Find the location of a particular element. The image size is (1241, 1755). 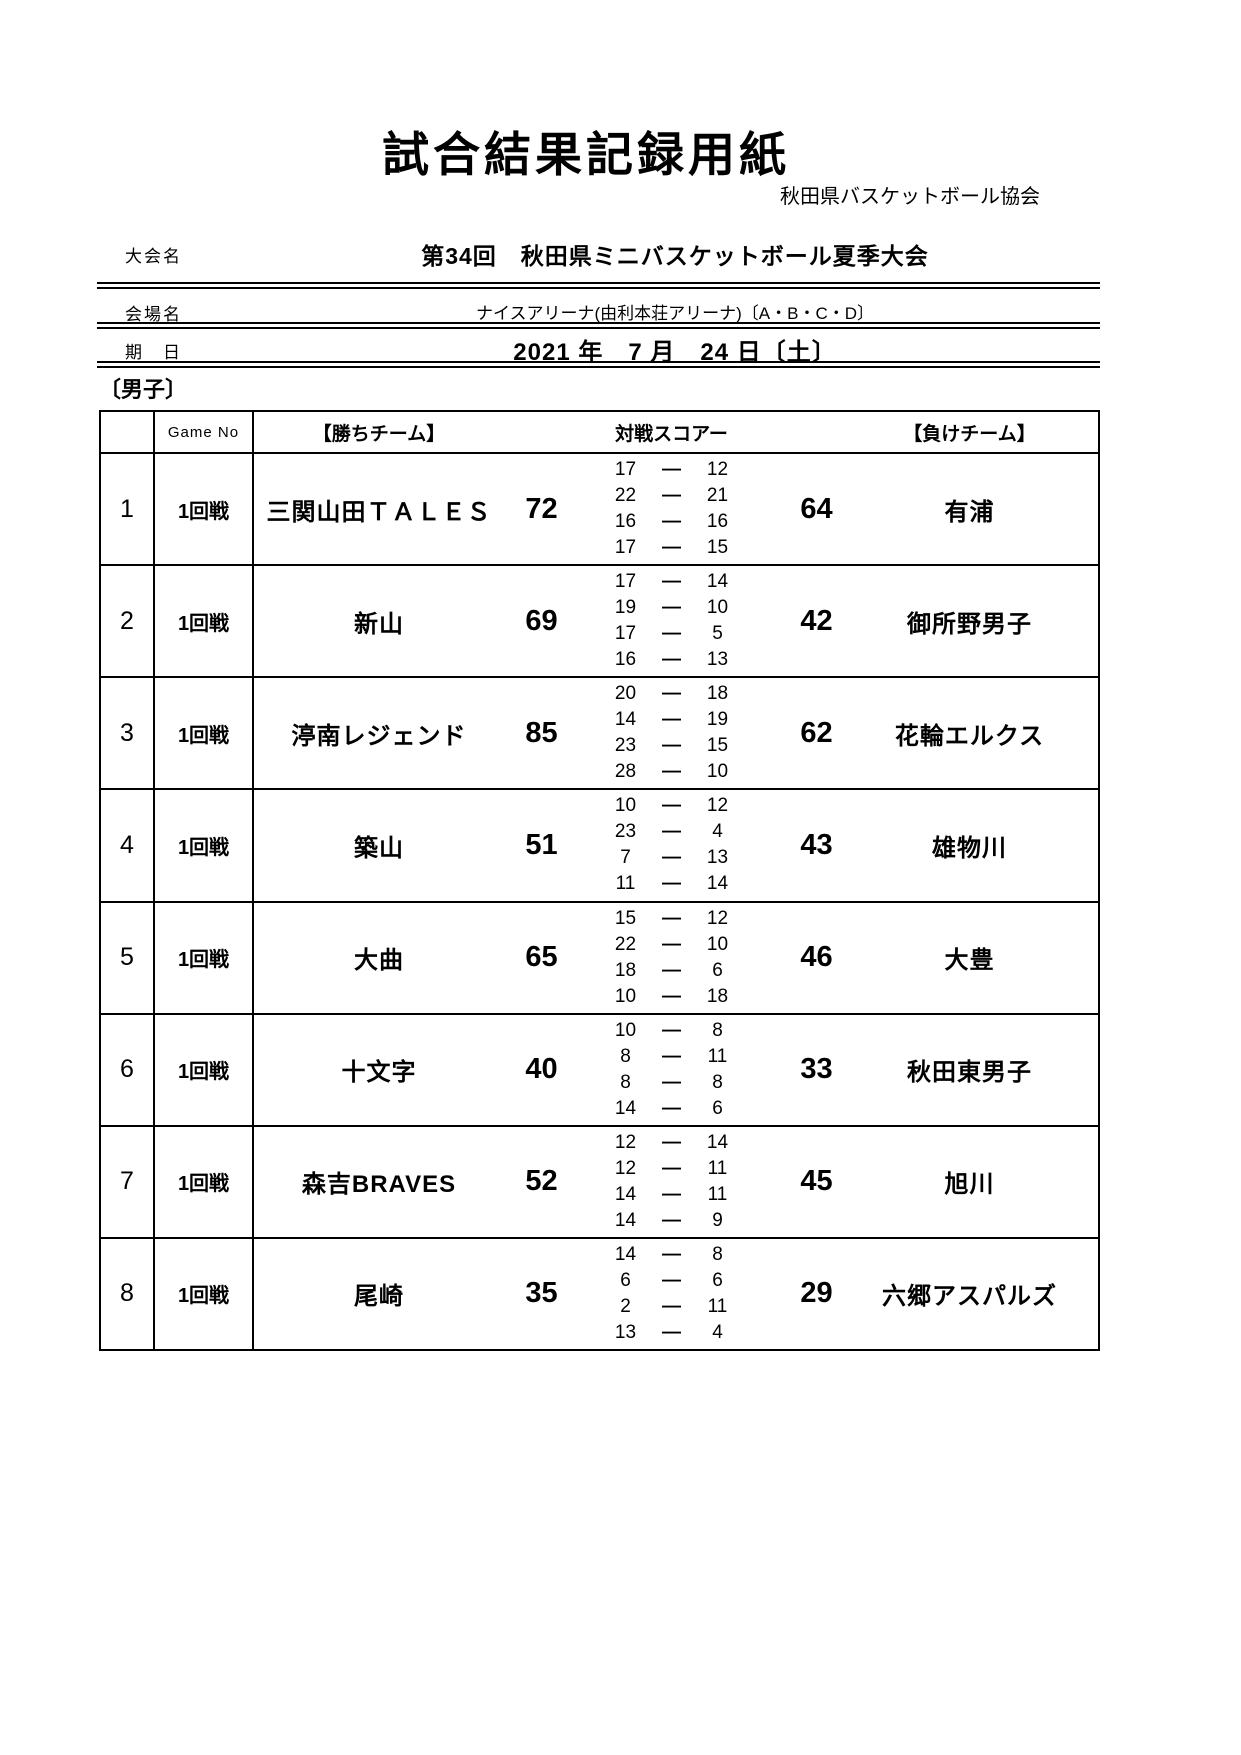

quarter-line: 12 — 11 is located at coordinates (671, 1169).